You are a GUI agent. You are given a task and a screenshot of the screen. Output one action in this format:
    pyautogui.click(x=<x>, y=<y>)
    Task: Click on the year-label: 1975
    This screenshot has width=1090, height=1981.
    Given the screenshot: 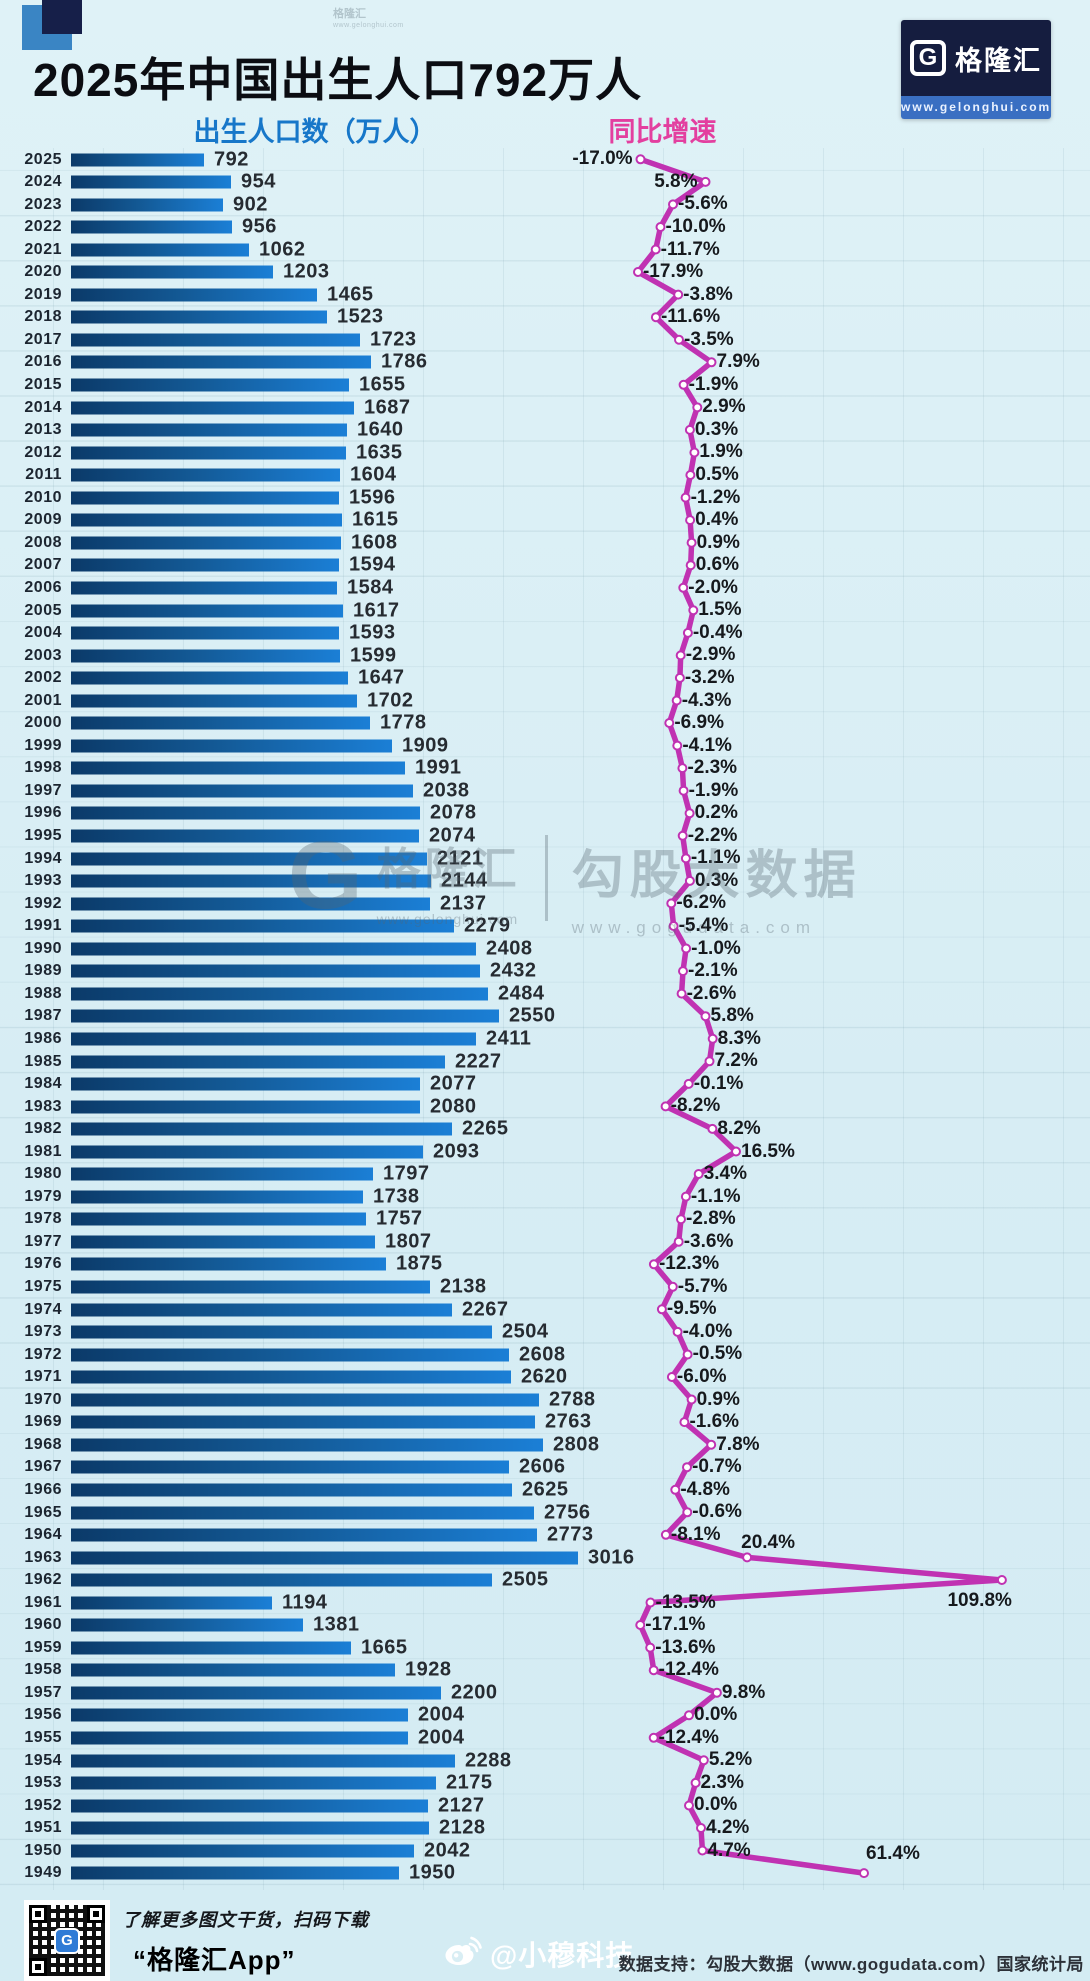 What is the action you would take?
    pyautogui.click(x=43, y=1286)
    